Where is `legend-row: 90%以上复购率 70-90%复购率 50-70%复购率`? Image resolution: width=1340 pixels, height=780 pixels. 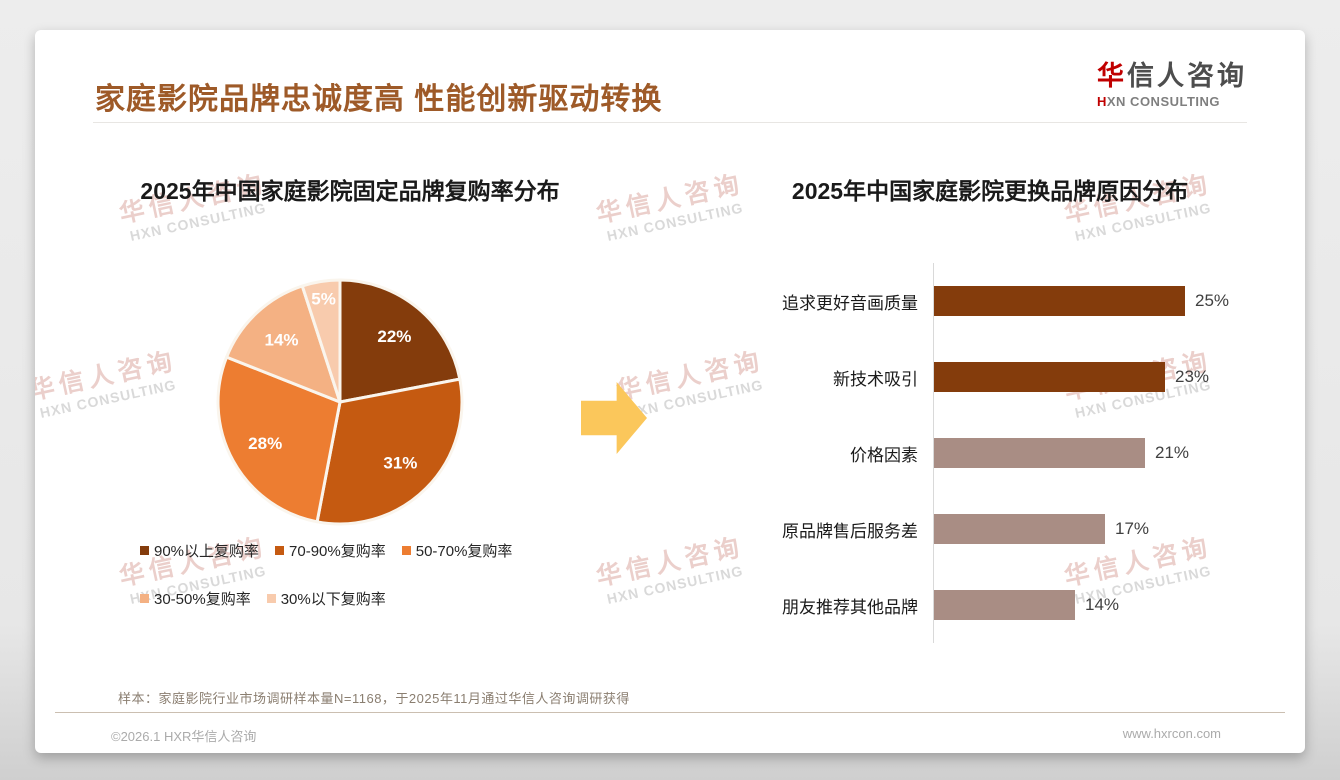 legend-row: 90%以上复购率 70-90%复购率 50-70%复购率 is located at coordinates (380, 550).